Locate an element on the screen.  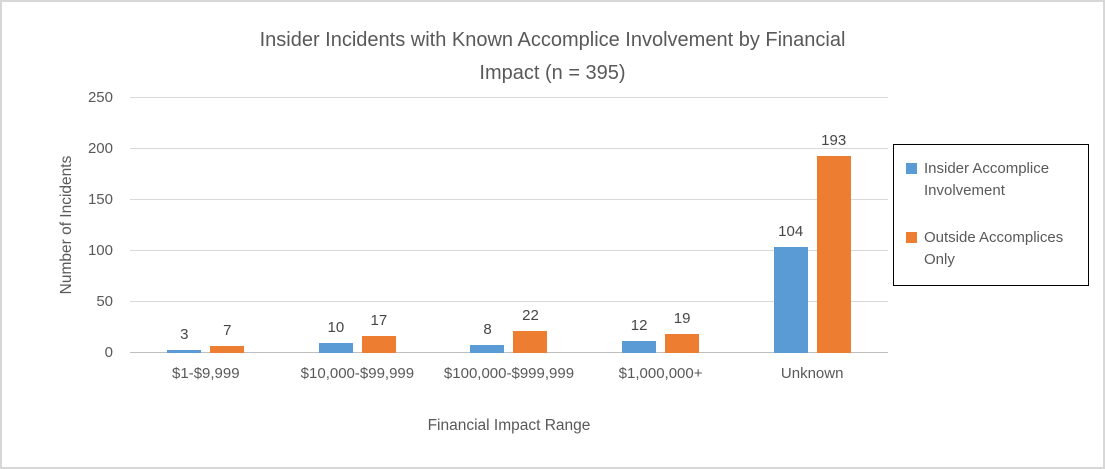
bar-column: 10 is located at coordinates (335, 335).